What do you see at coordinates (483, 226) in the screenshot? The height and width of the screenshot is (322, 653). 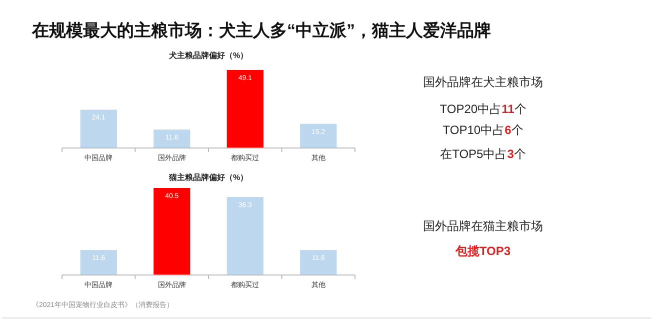 I see `text: 国外品牌在猫主粮市场` at bounding box center [483, 226].